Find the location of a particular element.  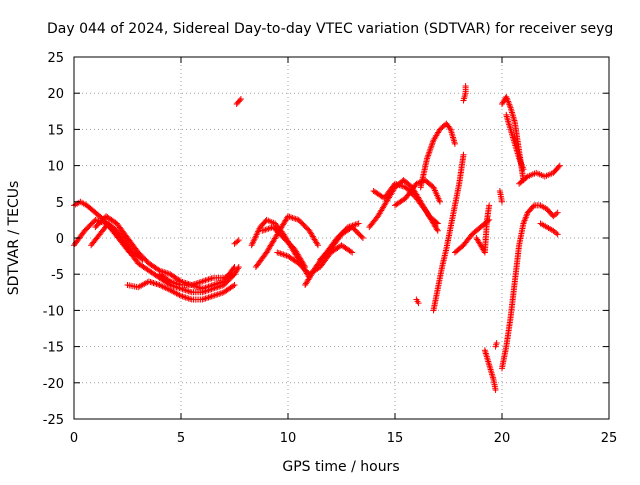

y-tick-label: 5 is located at coordinates (60, 203).